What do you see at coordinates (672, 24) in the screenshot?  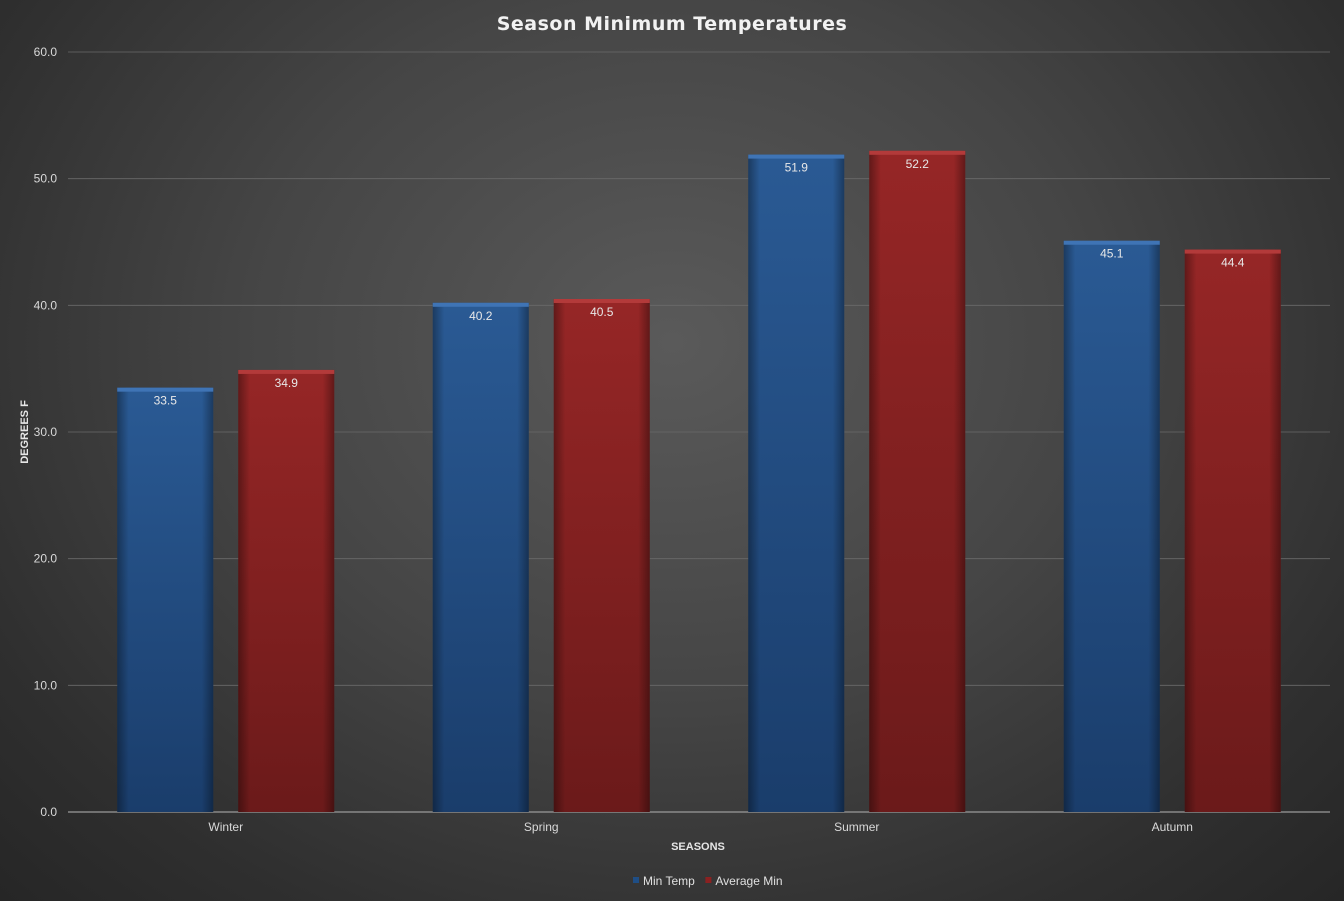 I see `chart-title: Season Minimum Temperatures` at bounding box center [672, 24].